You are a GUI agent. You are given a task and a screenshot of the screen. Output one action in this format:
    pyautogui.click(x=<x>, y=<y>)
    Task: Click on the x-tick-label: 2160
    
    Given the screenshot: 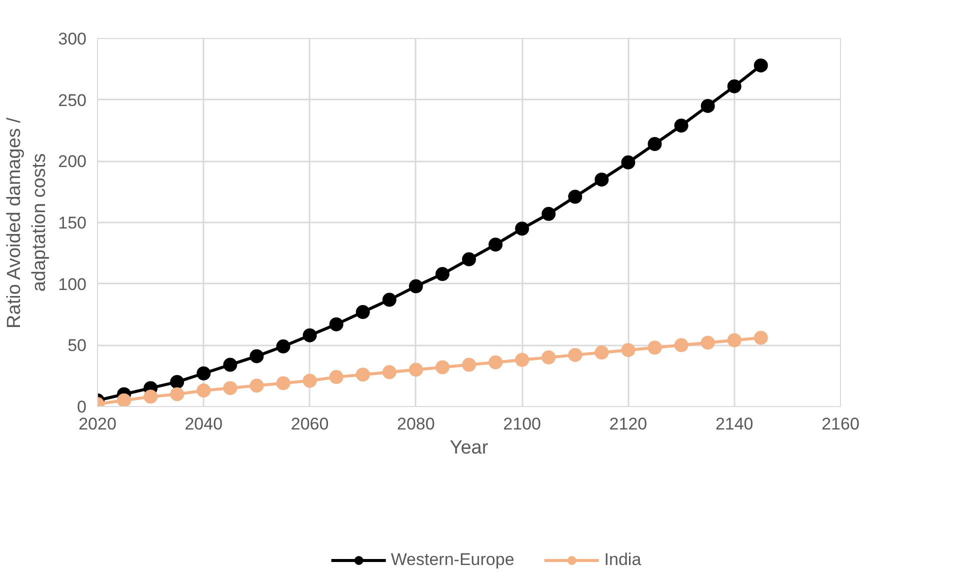 What is the action you would take?
    pyautogui.click(x=841, y=424)
    